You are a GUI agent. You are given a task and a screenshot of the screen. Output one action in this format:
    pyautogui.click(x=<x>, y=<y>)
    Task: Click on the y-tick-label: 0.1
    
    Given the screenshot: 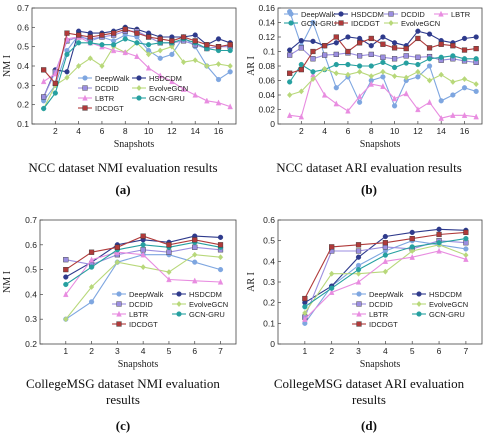 What is the action you would take?
    pyautogui.click(x=269, y=52)
    